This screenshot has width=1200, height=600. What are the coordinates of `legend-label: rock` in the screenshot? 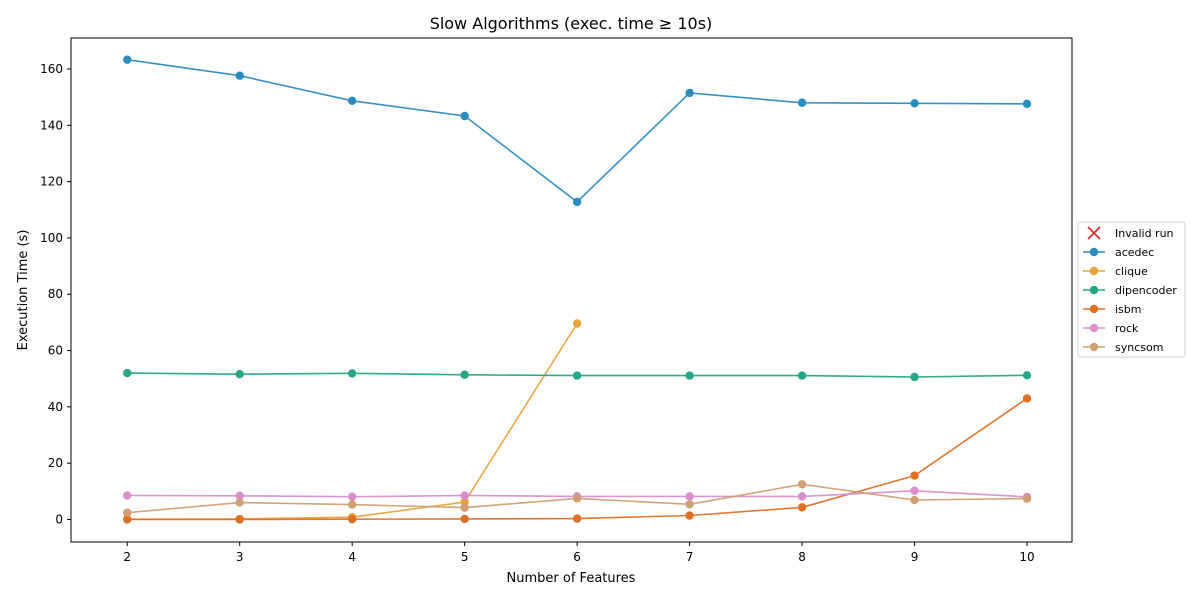 It's located at (1127, 328).